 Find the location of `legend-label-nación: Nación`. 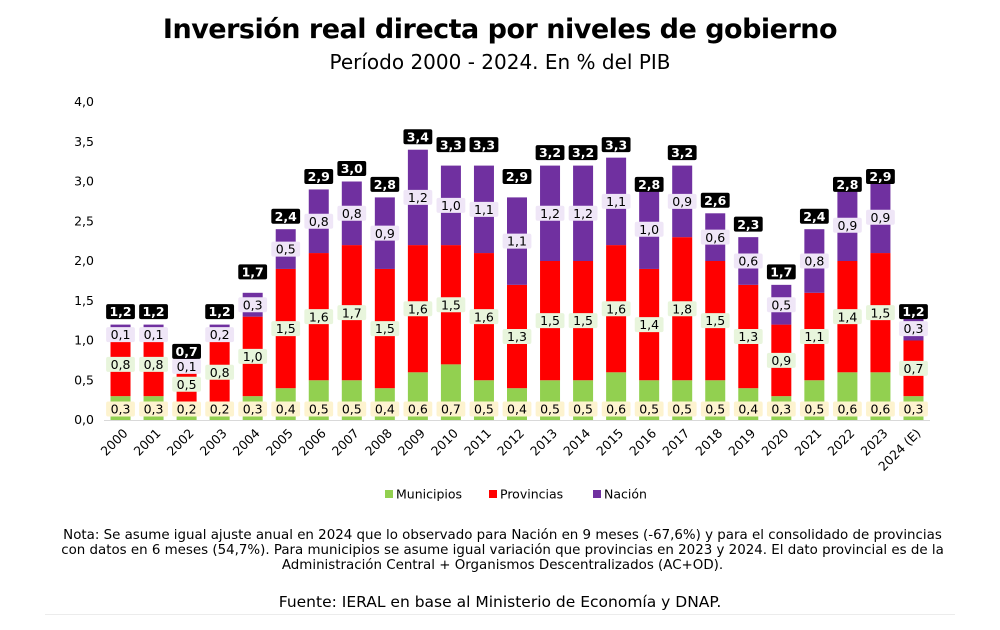

legend-label-nación: Nación is located at coordinates (625, 494).